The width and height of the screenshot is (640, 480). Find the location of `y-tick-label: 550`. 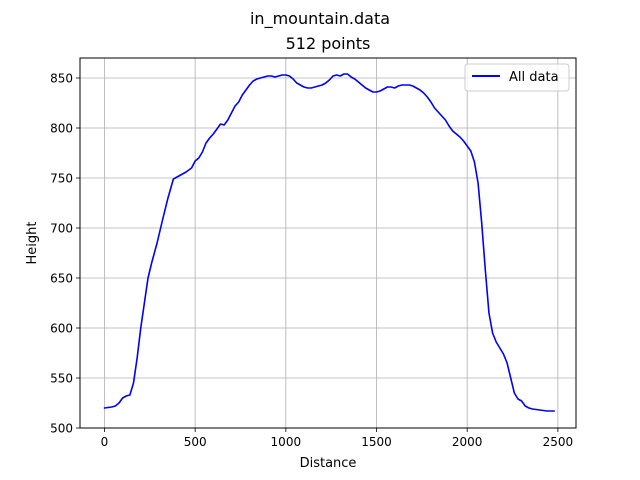

y-tick-label: 550 is located at coordinates (61, 379).